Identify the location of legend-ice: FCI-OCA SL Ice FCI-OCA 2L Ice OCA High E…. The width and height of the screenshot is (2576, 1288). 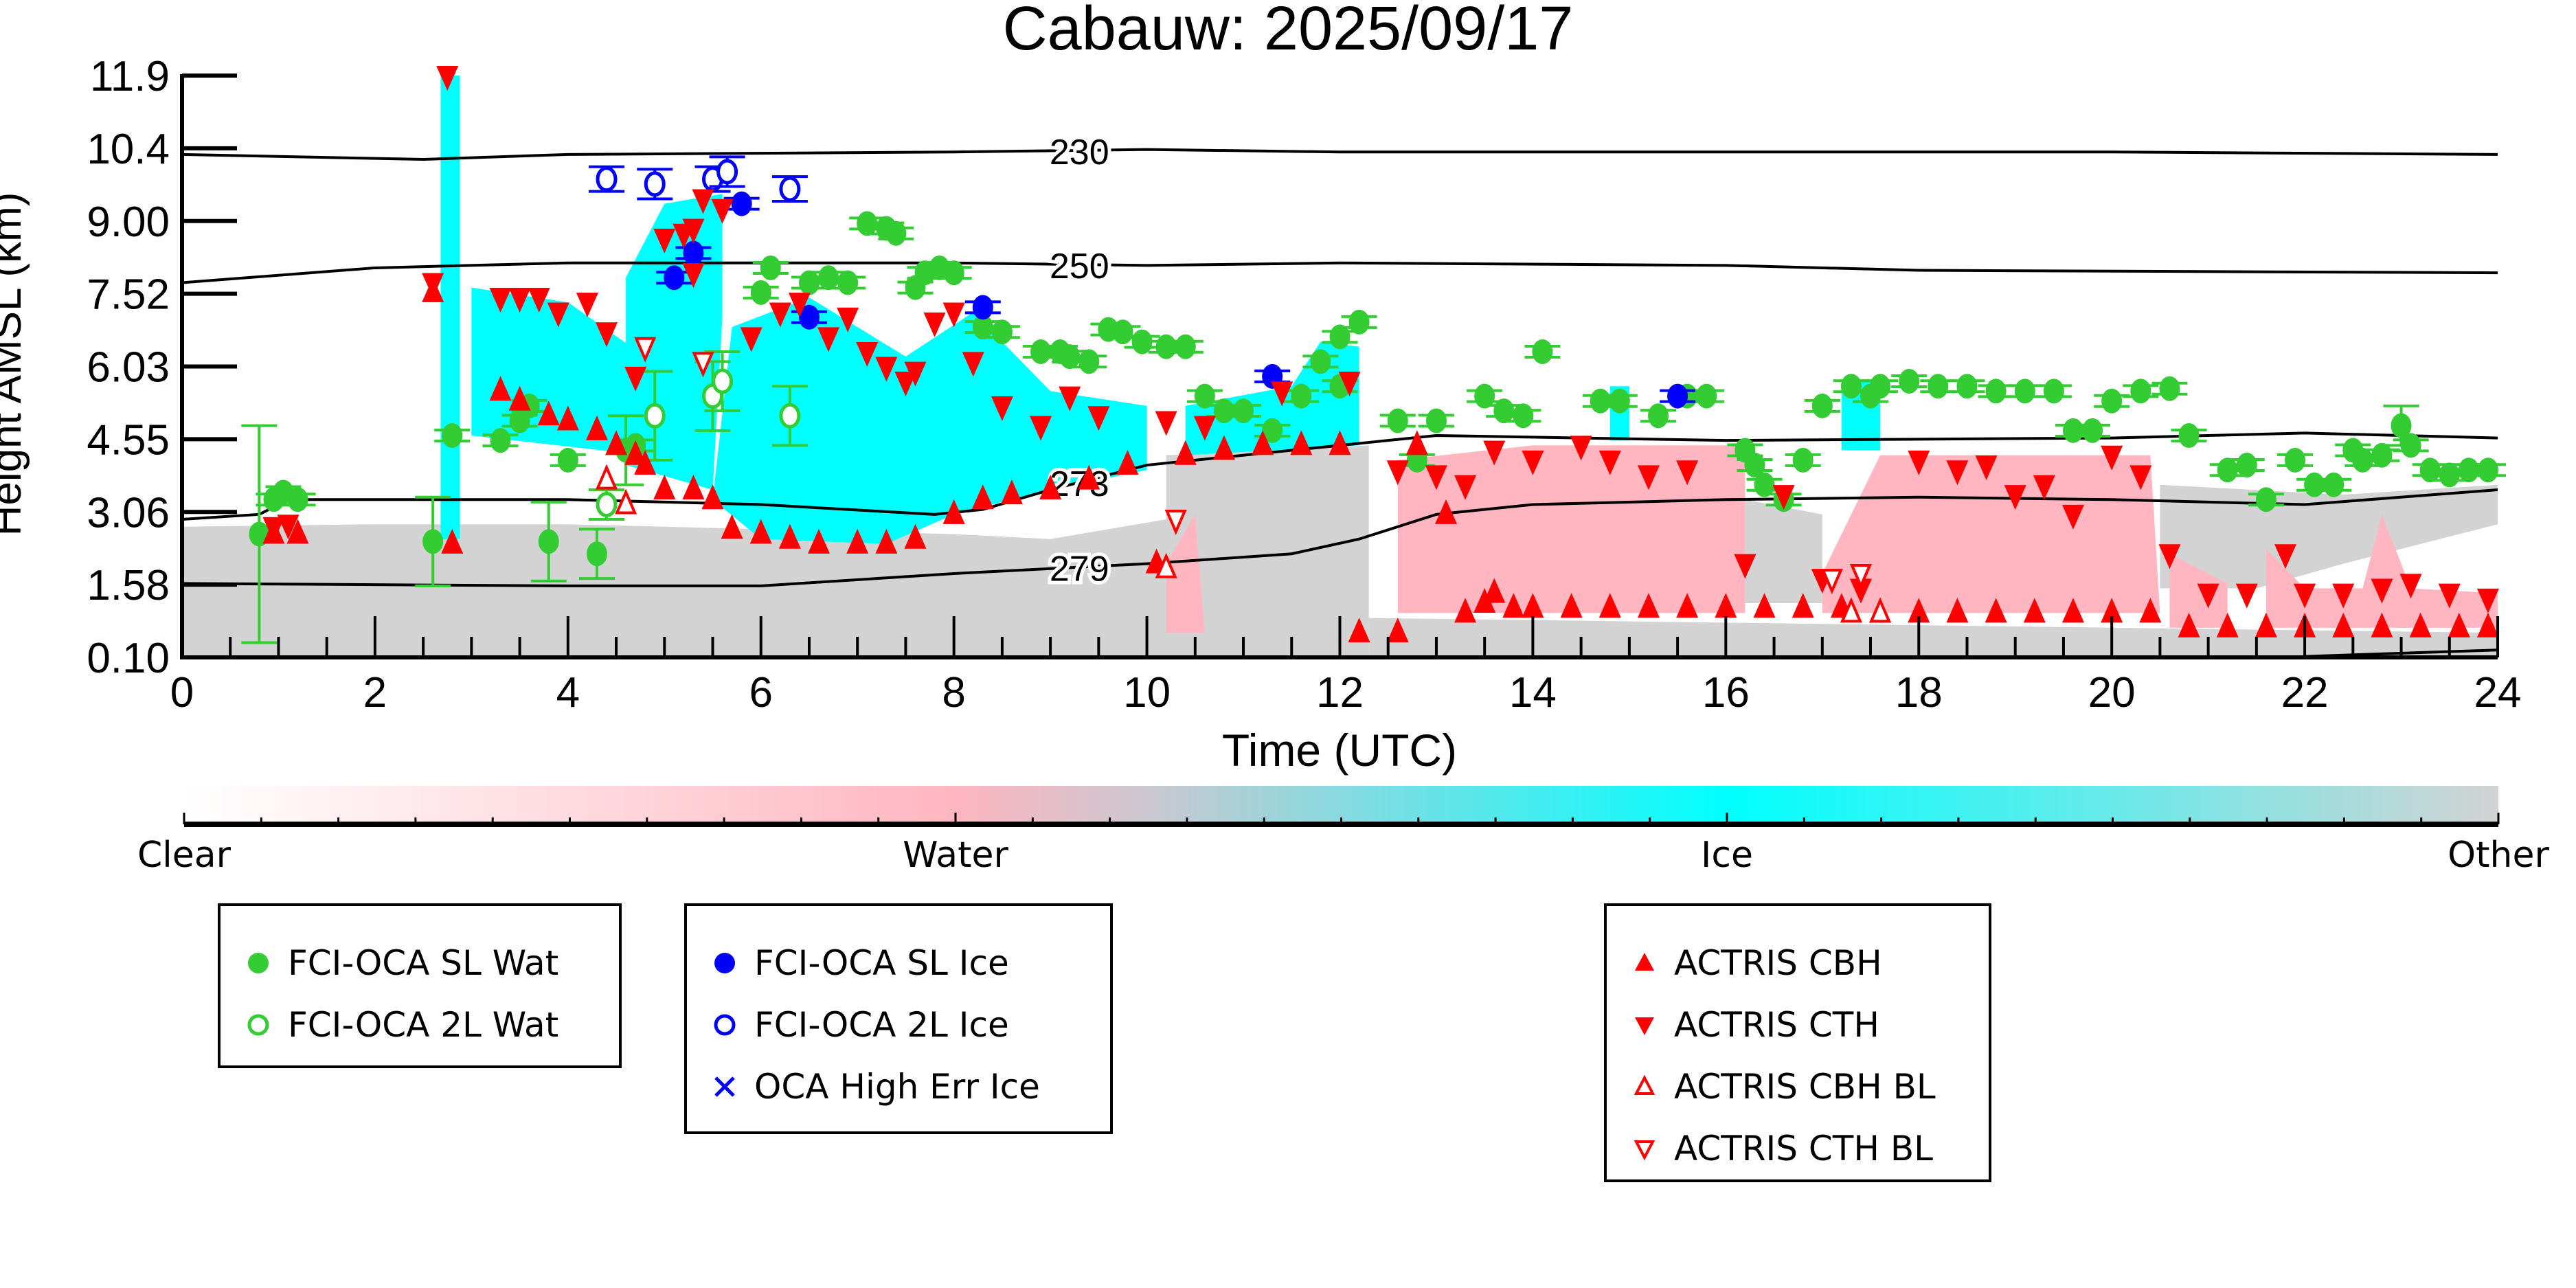
(898, 1018).